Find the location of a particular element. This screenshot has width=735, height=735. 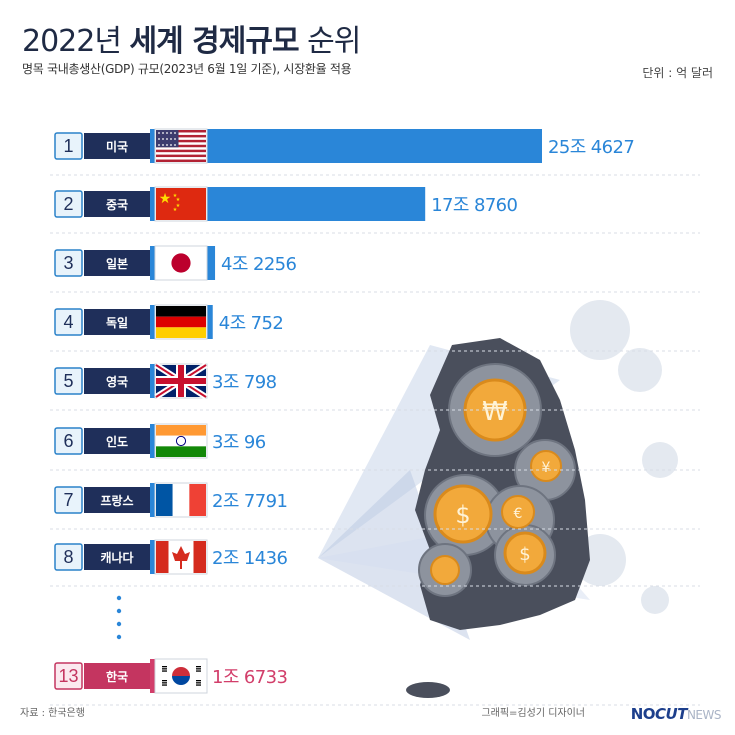

nocutnews-logo: NOCUTNEWS is located at coordinates (676, 714).